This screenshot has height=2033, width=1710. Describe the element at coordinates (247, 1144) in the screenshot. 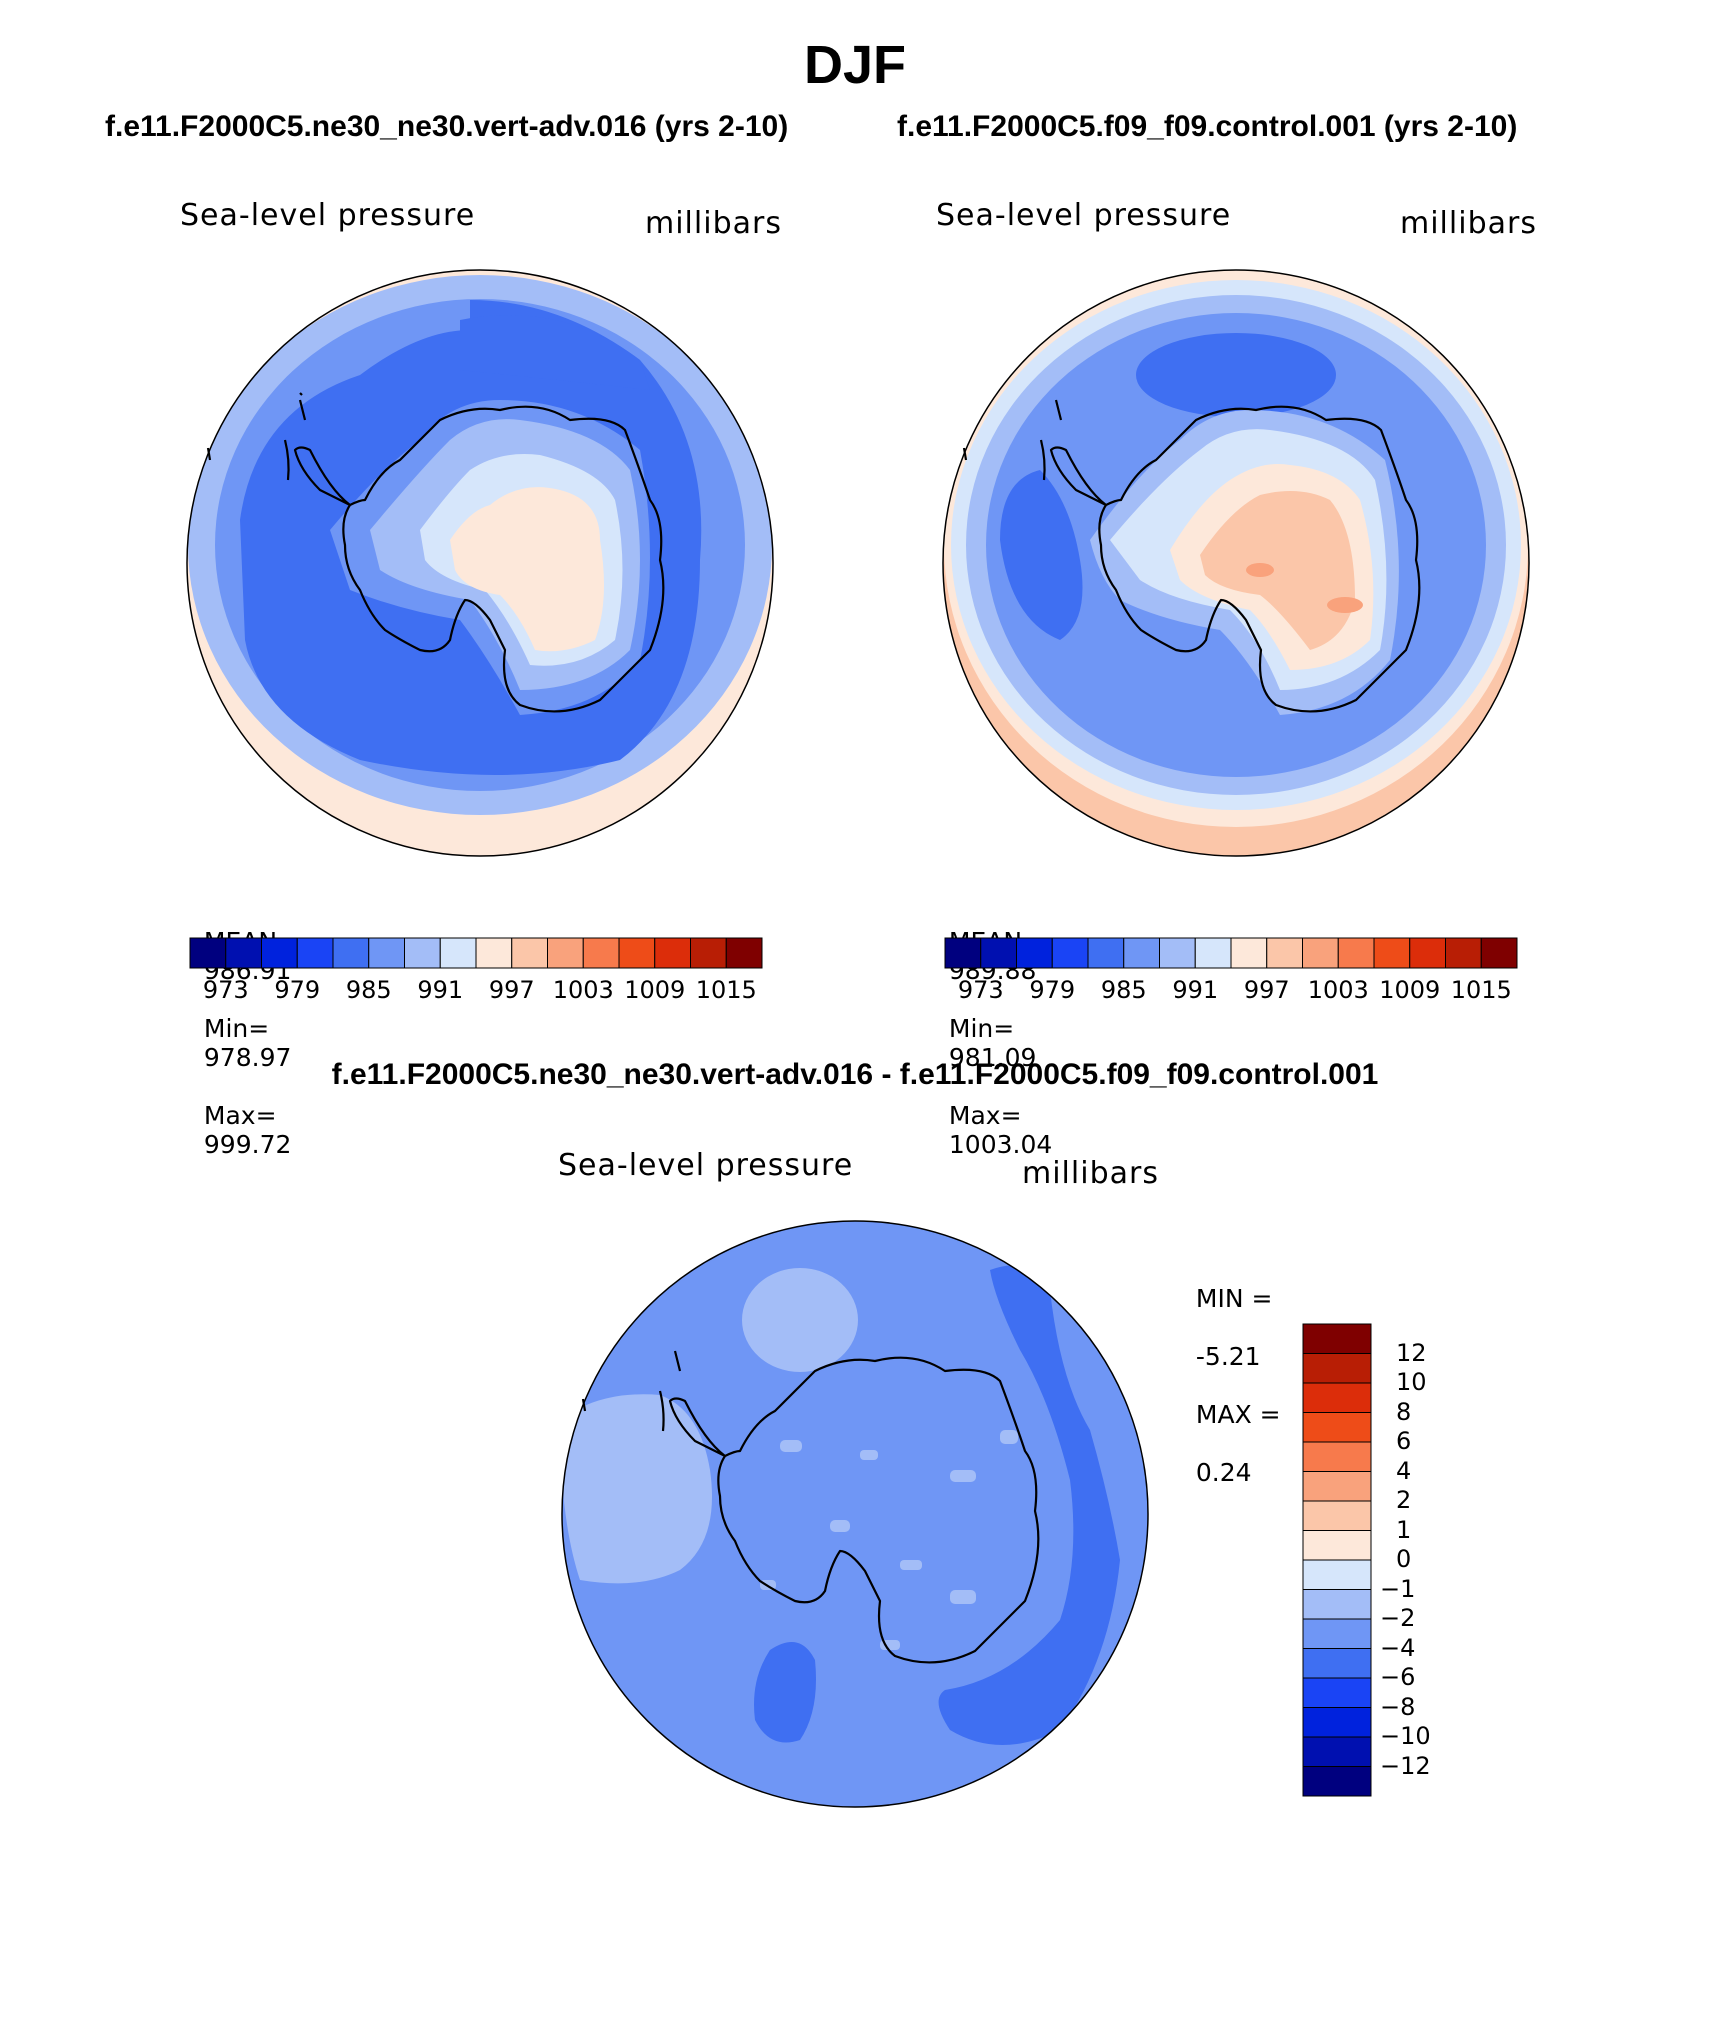

I see `panel-1-max-value: 999.72` at that location.